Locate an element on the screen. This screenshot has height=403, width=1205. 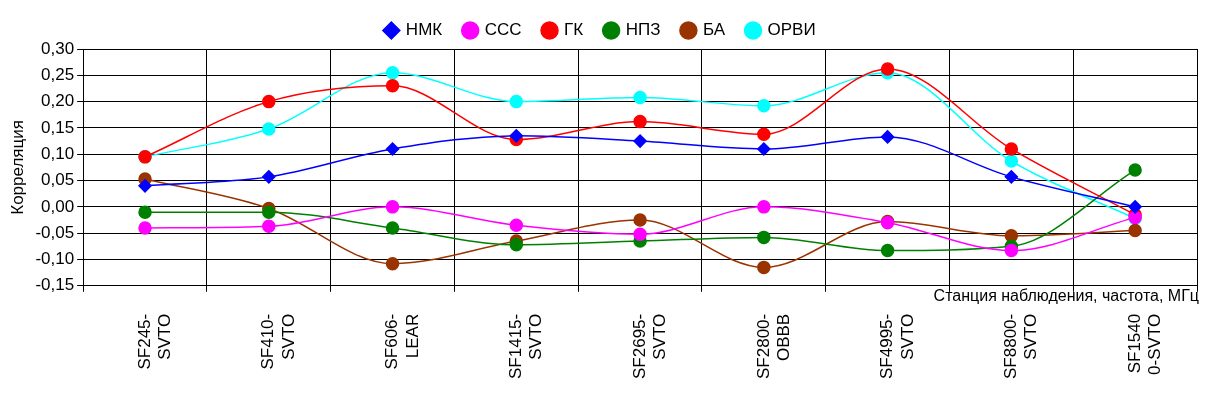
y-tick-label: 0,20 is located at coordinates (58, 101).